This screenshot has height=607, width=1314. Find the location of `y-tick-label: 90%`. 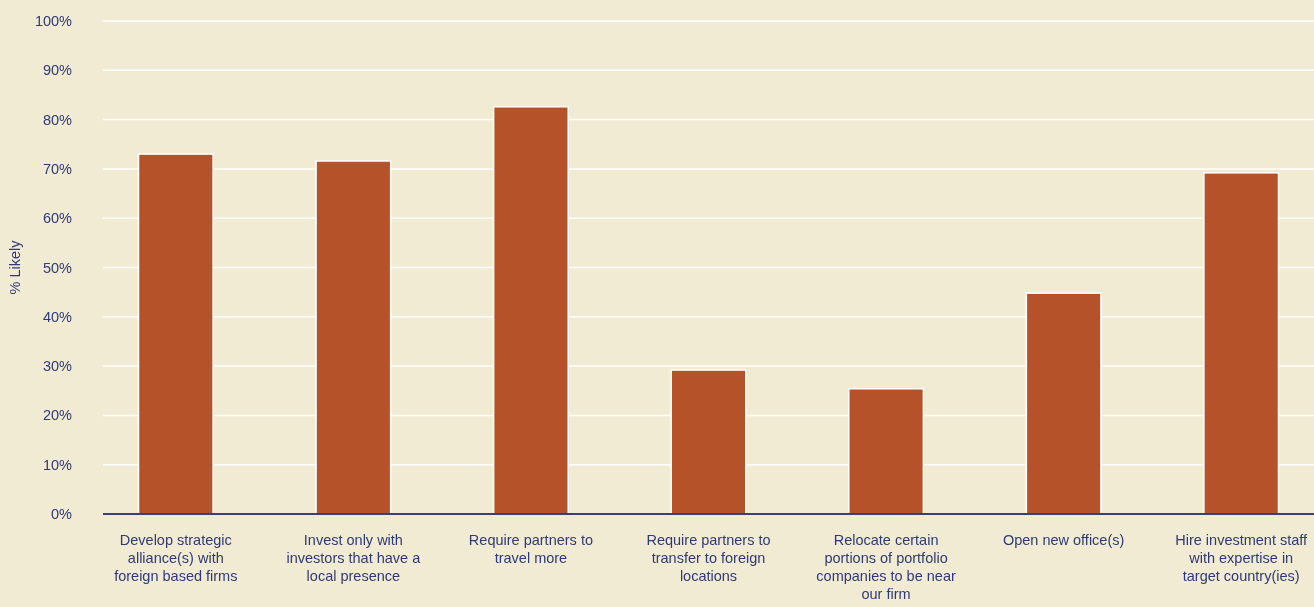

y-tick-label: 90% is located at coordinates (57, 70).